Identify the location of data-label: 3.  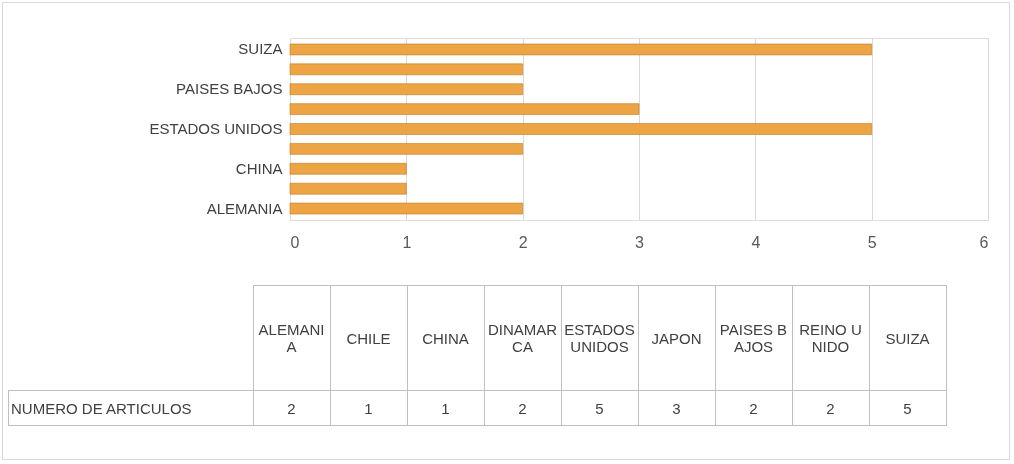
(676, 408).